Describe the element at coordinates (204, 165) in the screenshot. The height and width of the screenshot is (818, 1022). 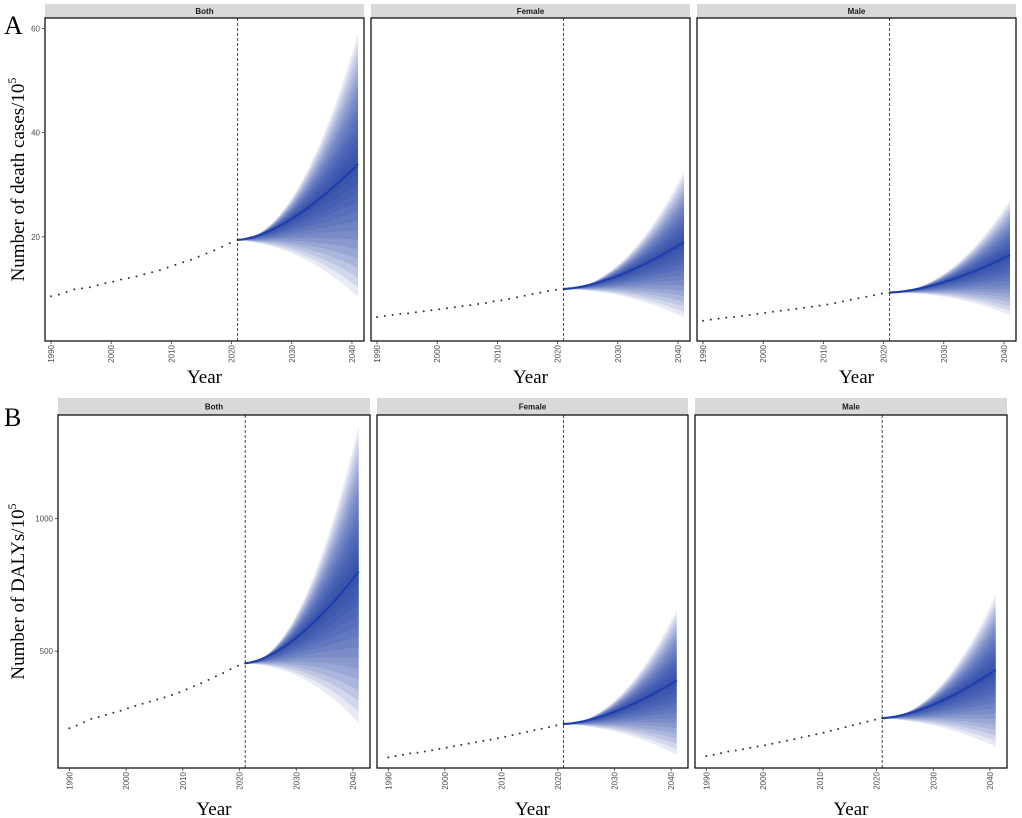
I see `plot-area` at that location.